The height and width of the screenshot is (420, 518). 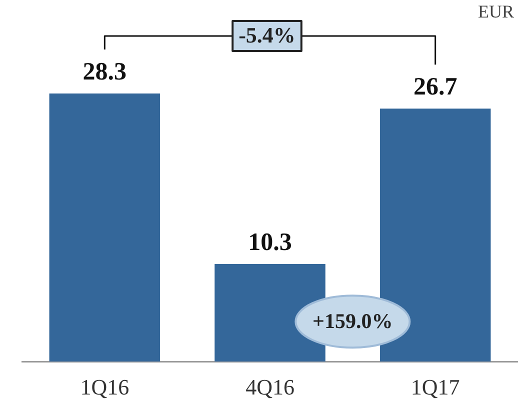 I want to click on data-label: 28.3, so click(x=104, y=72).